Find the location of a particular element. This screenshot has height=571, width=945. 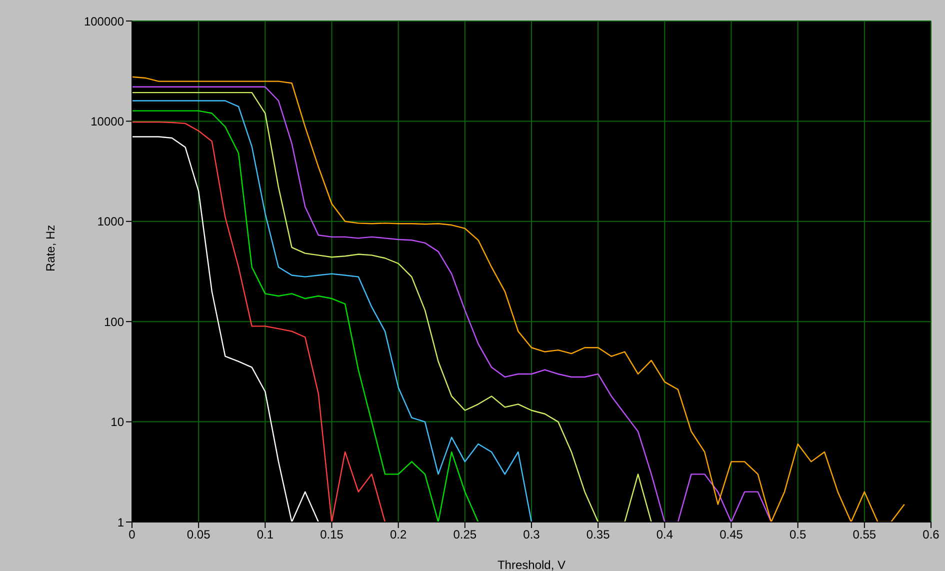

y-tick-label: 1000 is located at coordinates (110, 221).